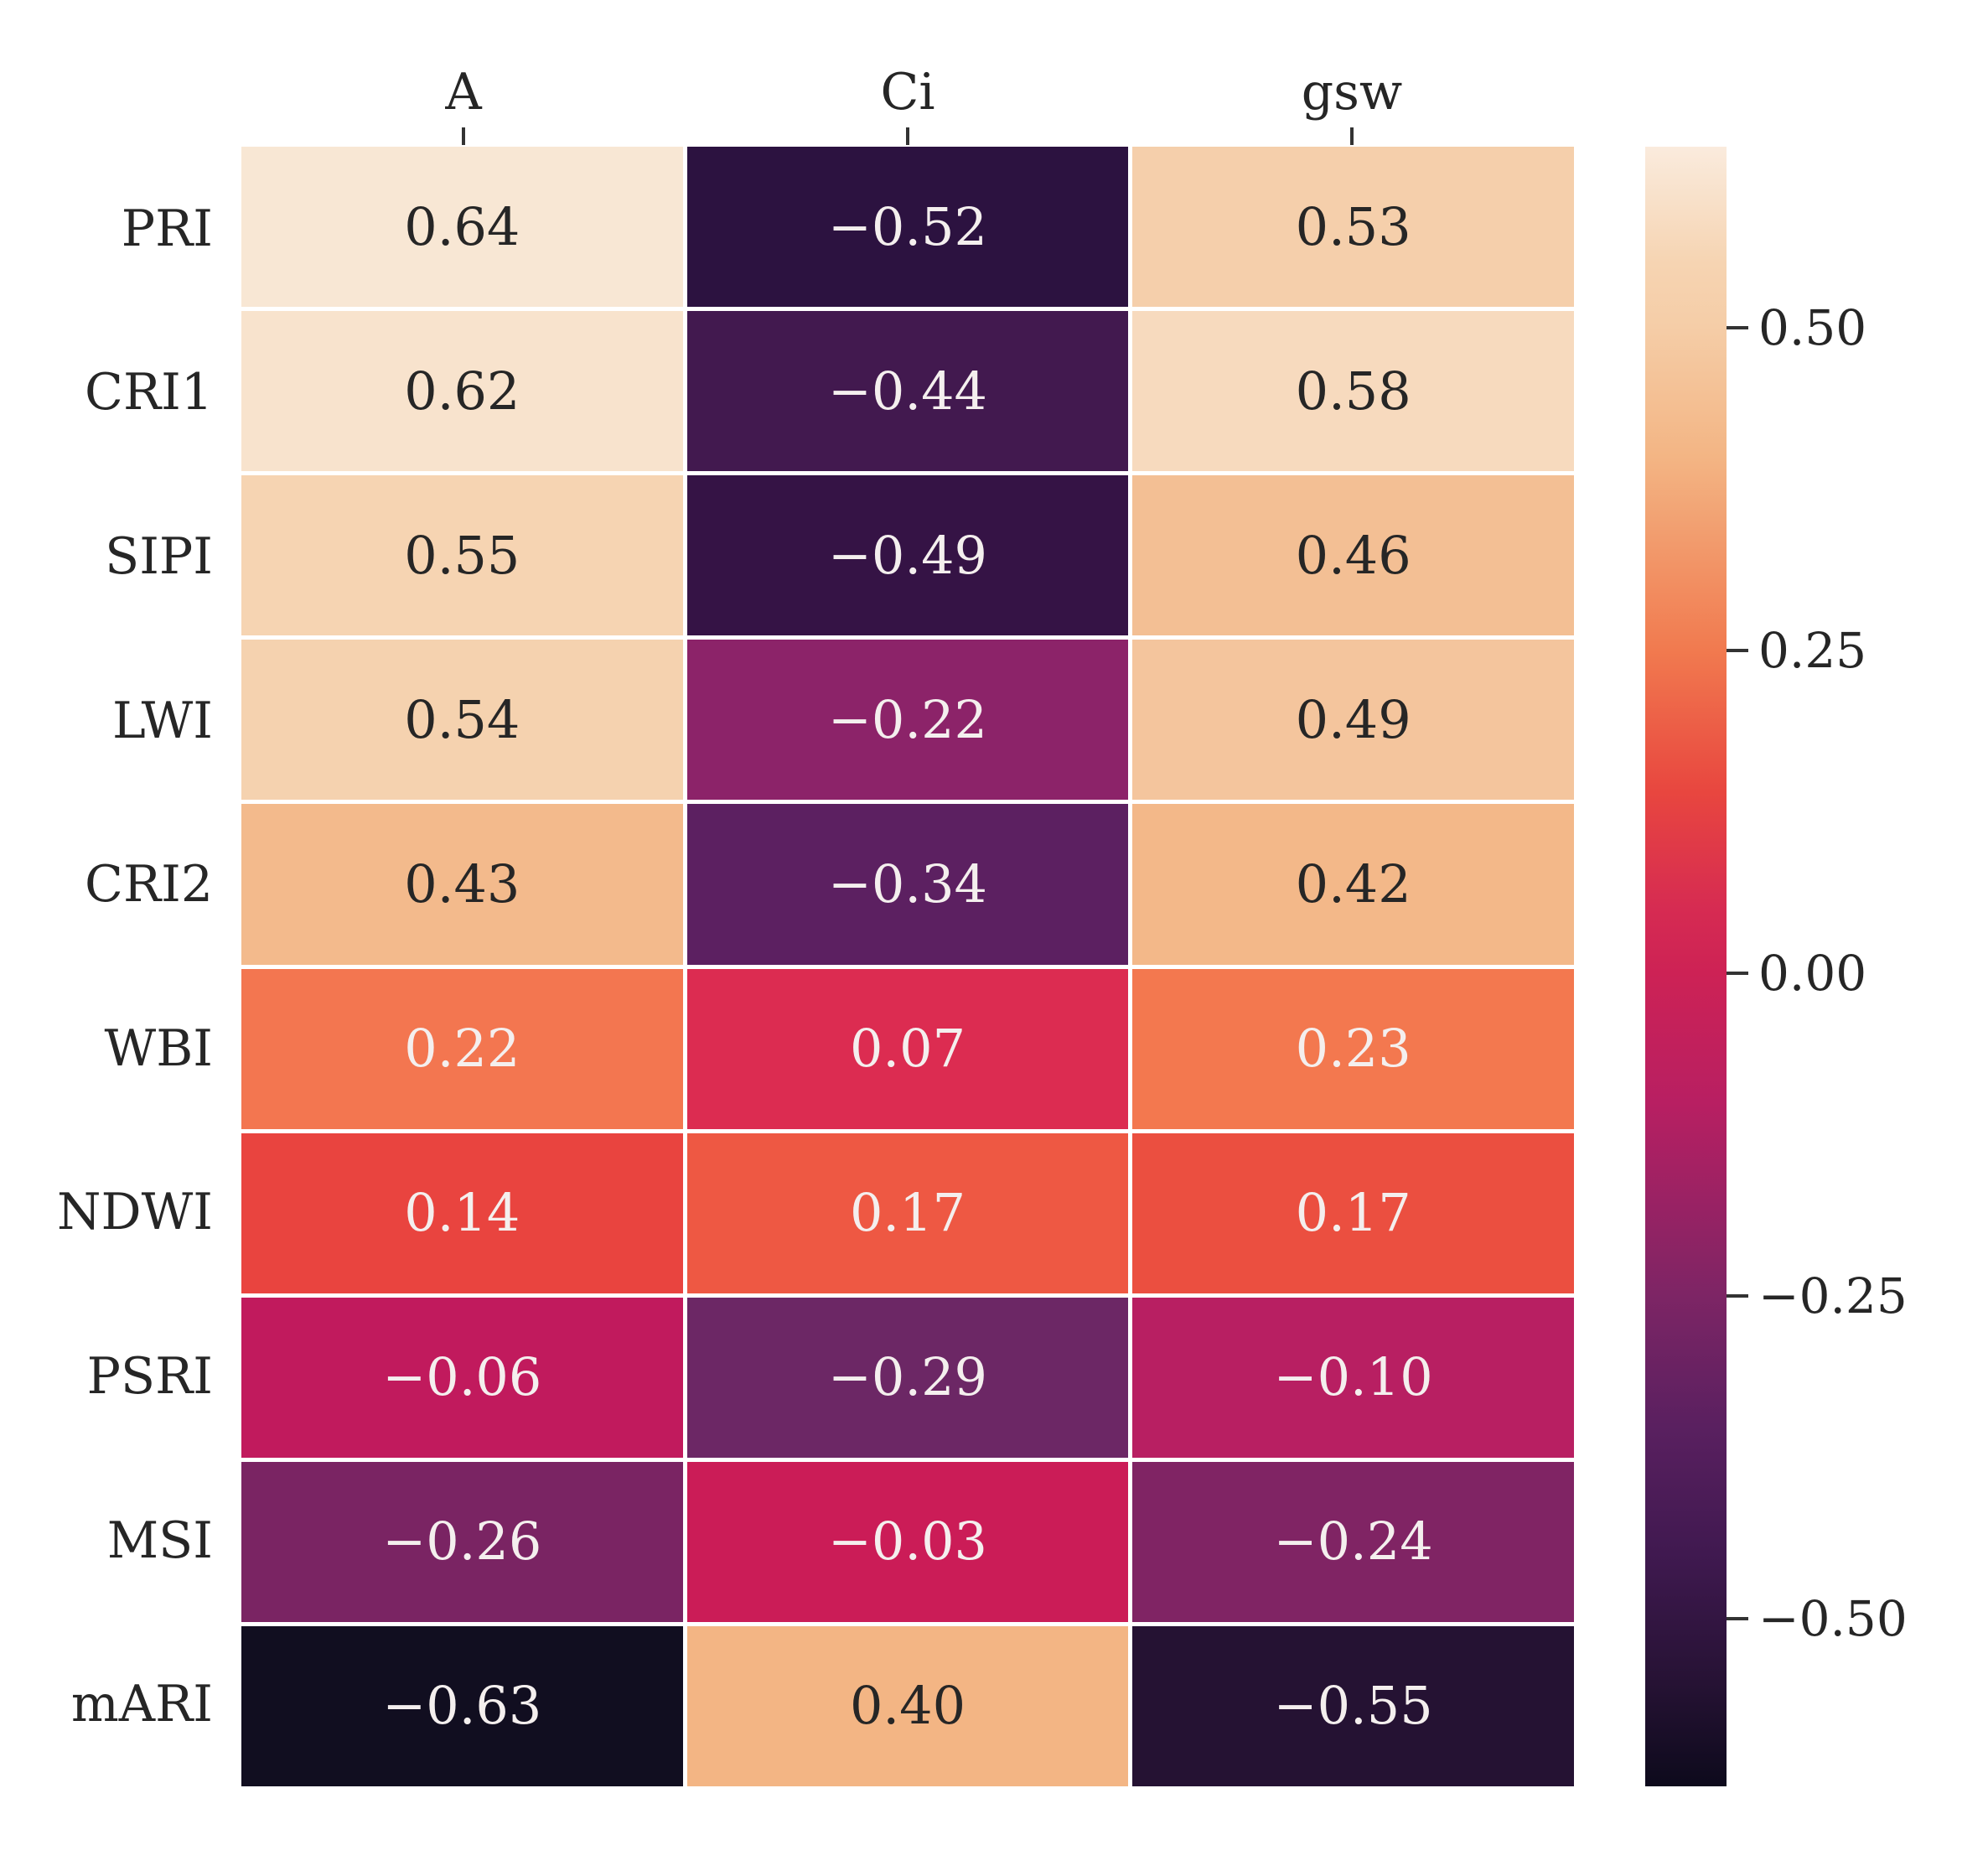  I want to click on heatmap-cell-PSRI-A: −0.06, so click(462, 1377).